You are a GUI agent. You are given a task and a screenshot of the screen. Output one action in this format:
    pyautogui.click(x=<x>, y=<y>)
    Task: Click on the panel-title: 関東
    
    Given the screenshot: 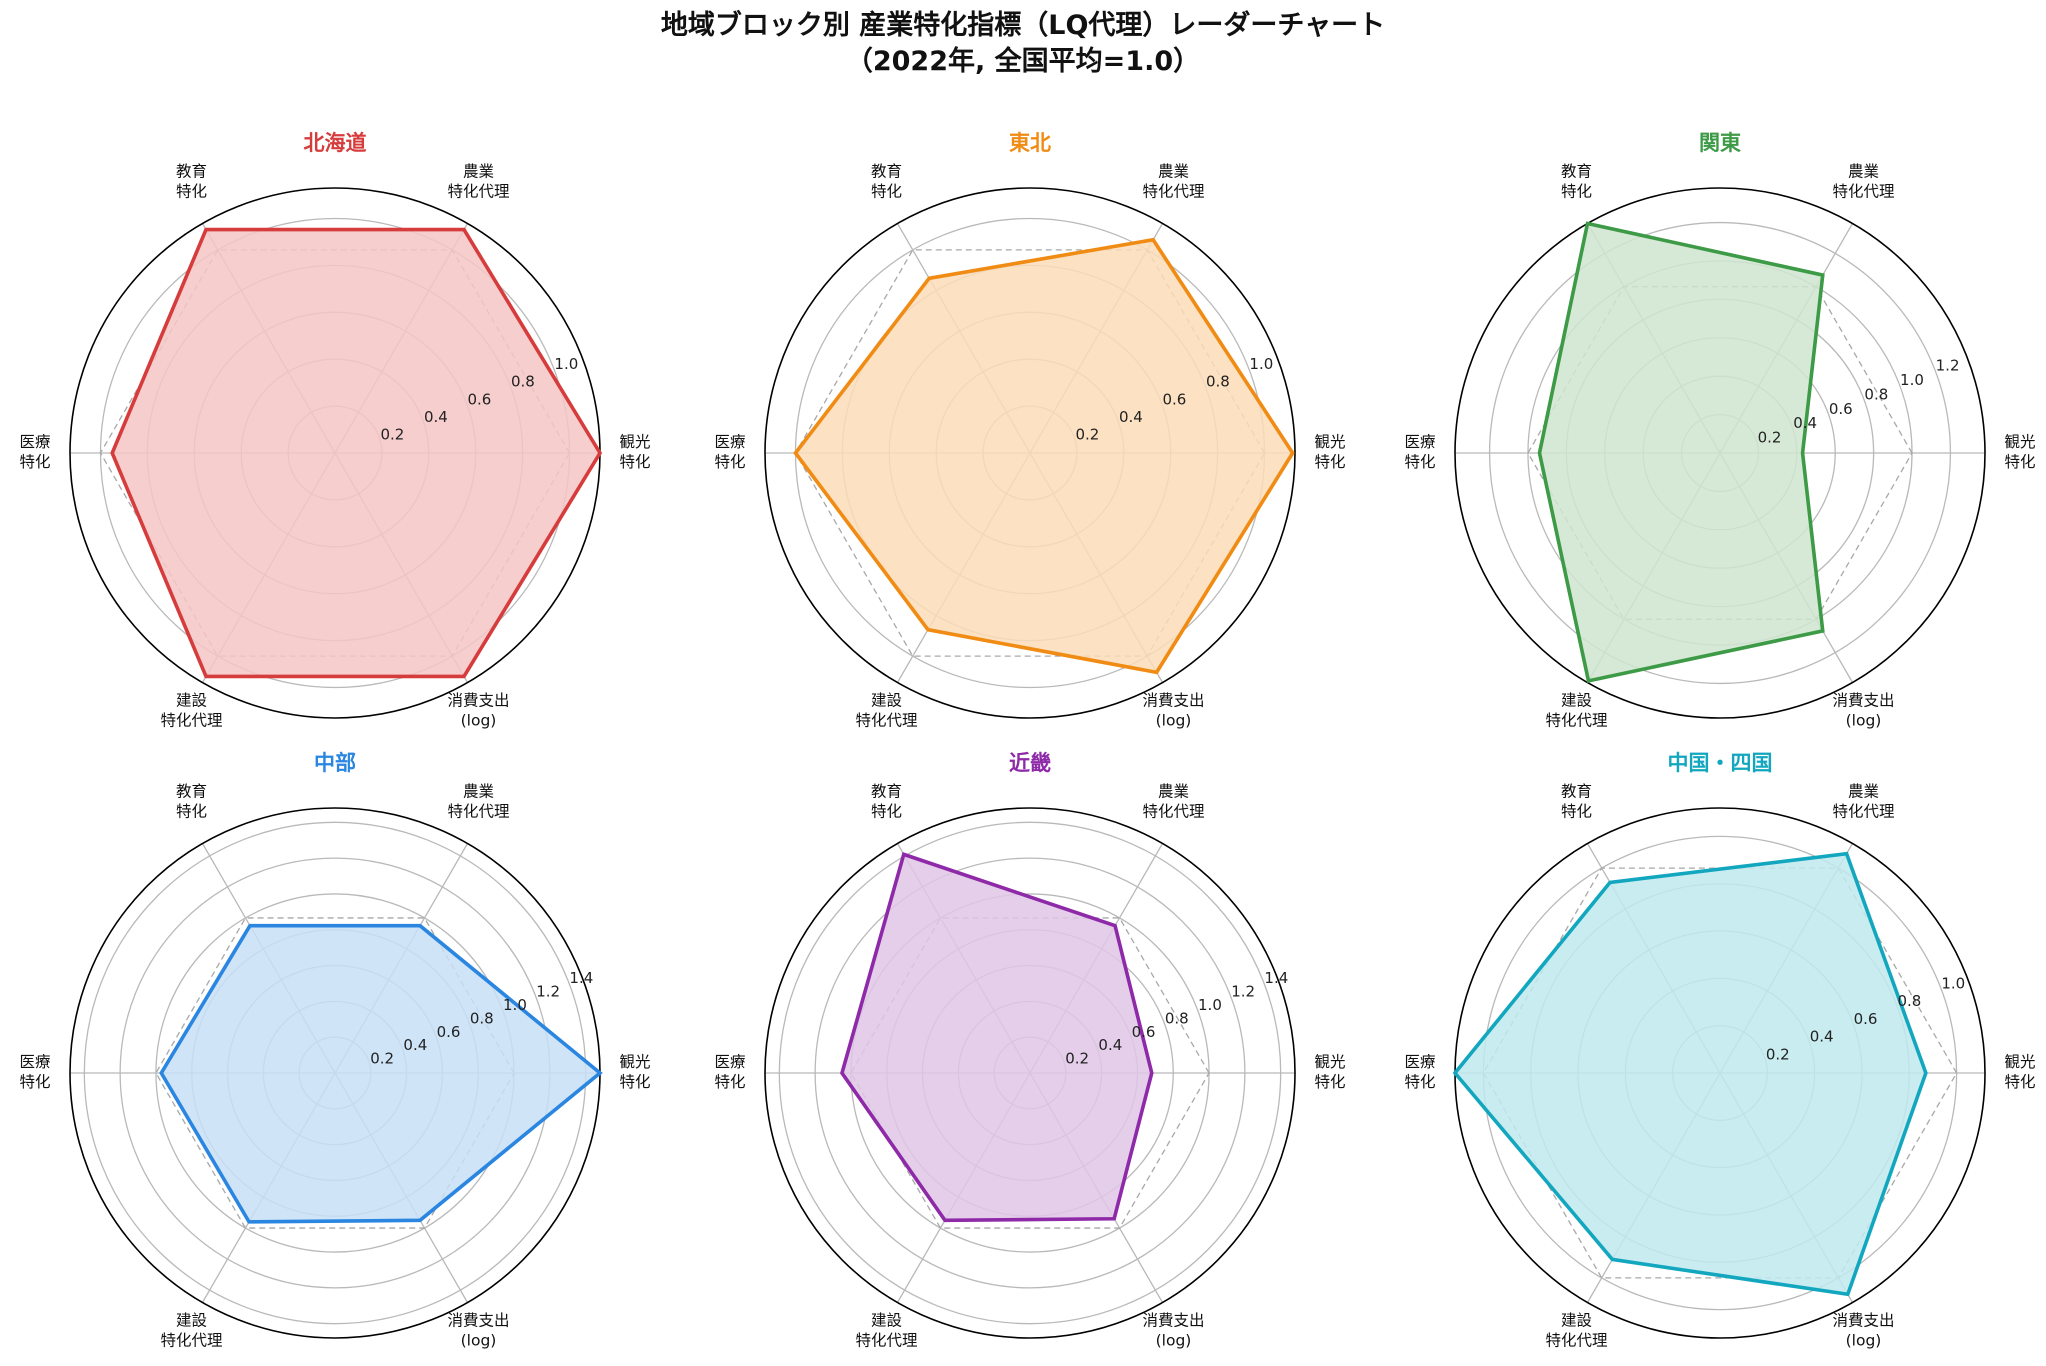 What is the action you would take?
    pyautogui.click(x=1720, y=143)
    